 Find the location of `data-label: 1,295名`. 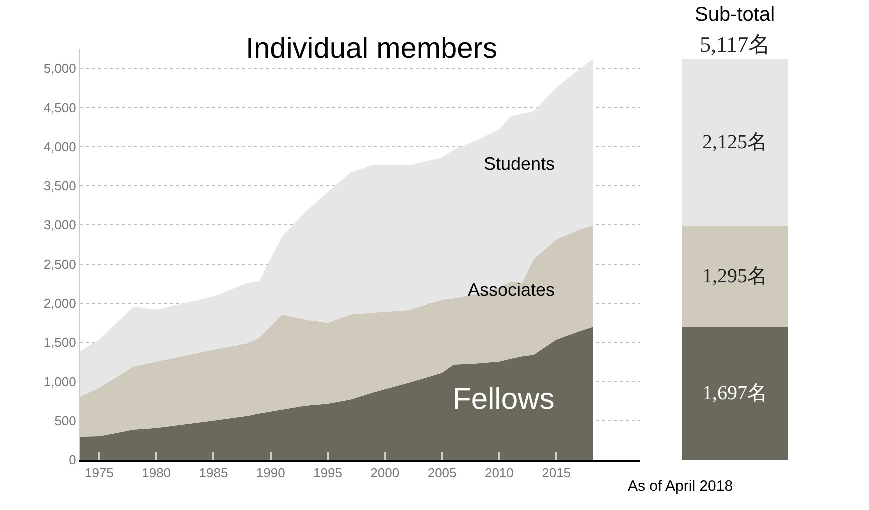

data-label: 1,295名 is located at coordinates (735, 277).